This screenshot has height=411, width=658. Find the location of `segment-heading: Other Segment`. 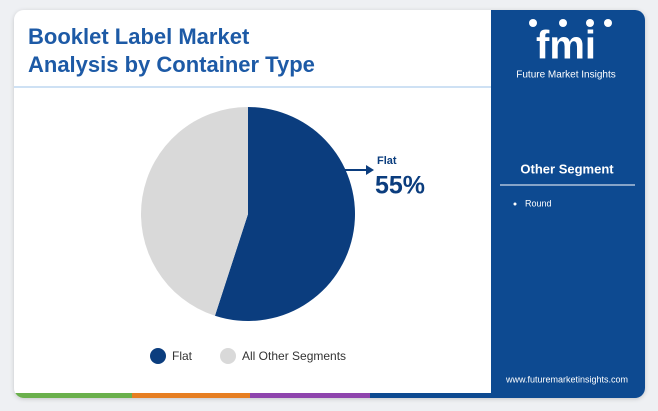

segment-heading: Other Segment is located at coordinates (567, 168).